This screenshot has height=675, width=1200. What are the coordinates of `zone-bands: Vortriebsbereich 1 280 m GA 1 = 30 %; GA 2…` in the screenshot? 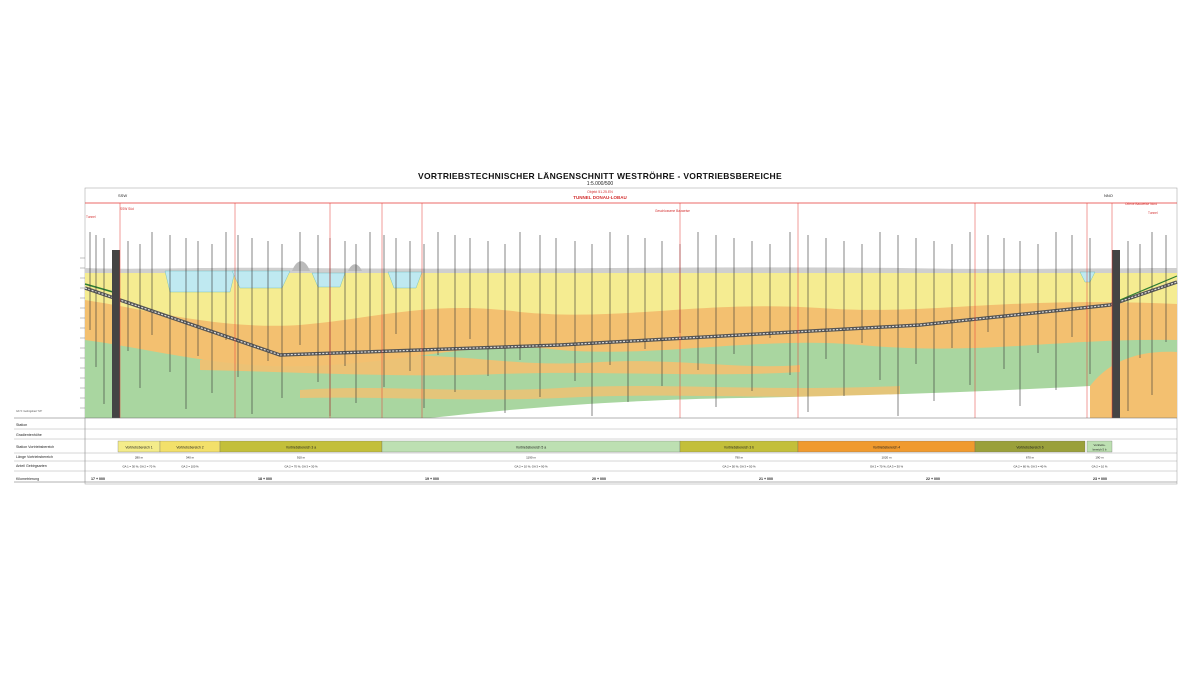 It's located at (615, 454).